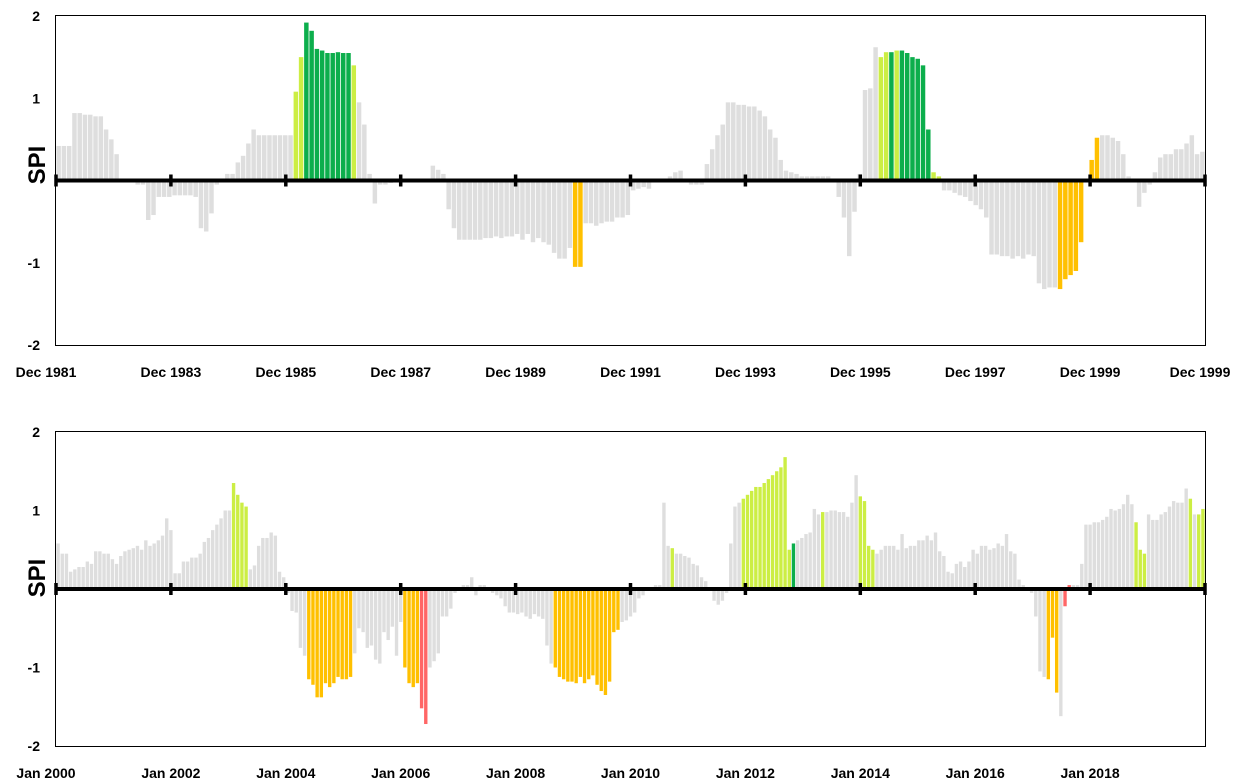 The image size is (1254, 783). What do you see at coordinates (630, 372) in the screenshot?
I see `x-tick-label: Dec 1991` at bounding box center [630, 372].